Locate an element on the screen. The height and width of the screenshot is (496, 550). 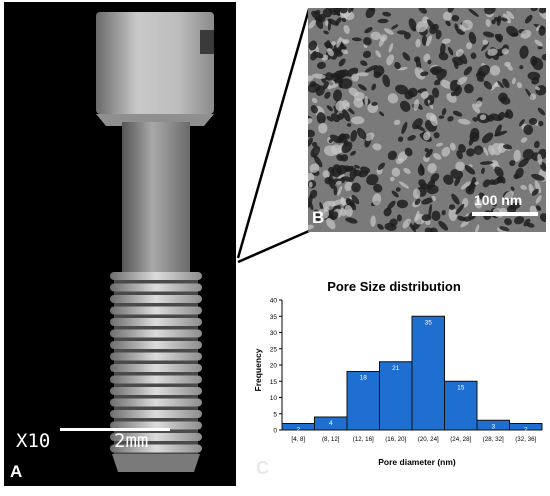
histogram-bar is located at coordinates (396, 396).